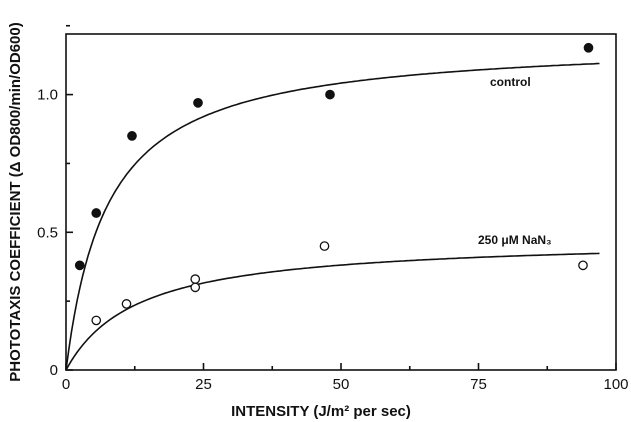 The image size is (631, 422). Describe the element at coordinates (47, 95) in the screenshot. I see `y-tick-label: 1.0` at that location.